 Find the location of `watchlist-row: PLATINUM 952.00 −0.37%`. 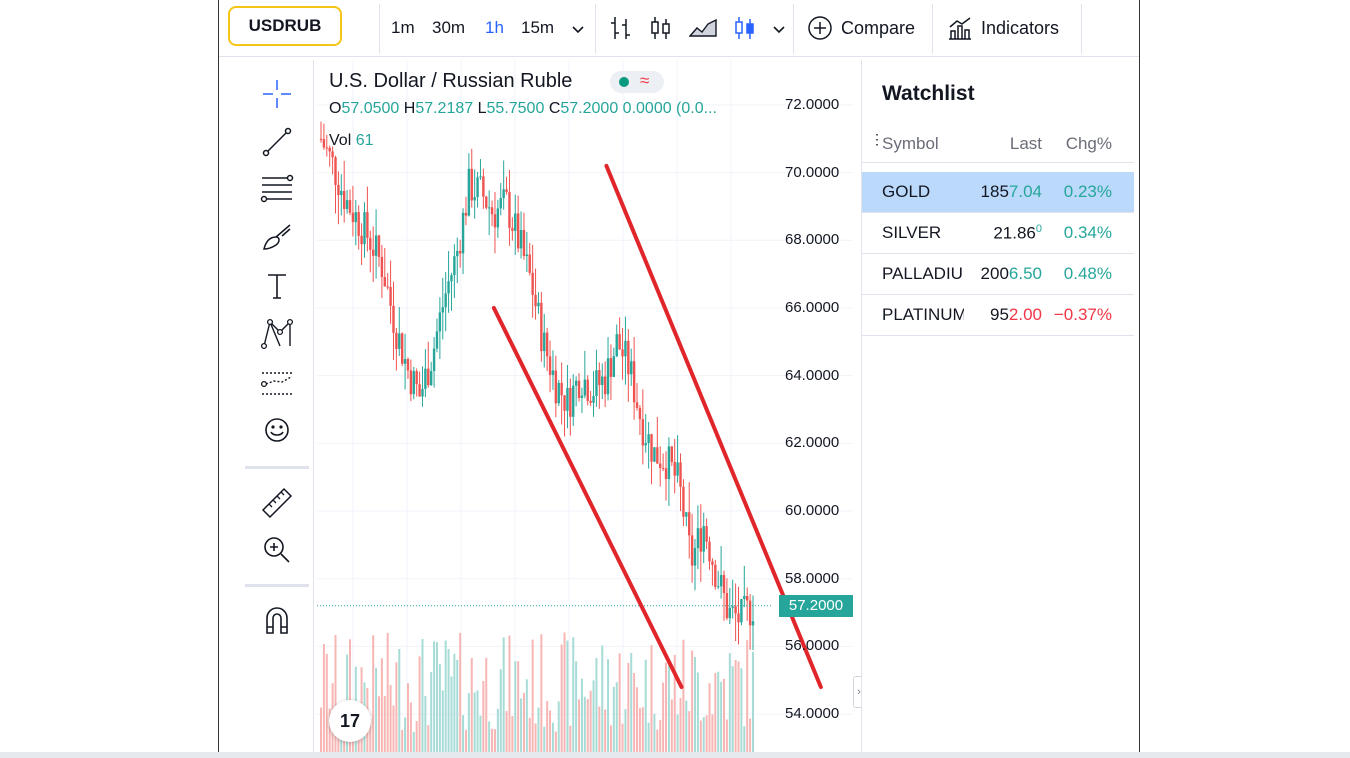

watchlist-row: PLATINUM 952.00 −0.37% is located at coordinates (998, 315).